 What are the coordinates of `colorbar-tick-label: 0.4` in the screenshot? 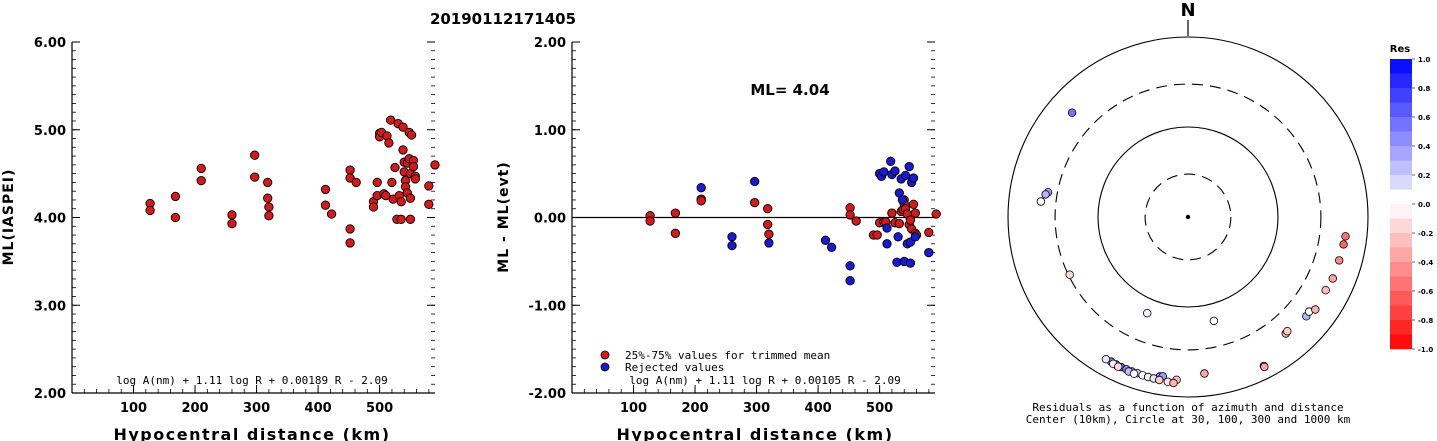 It's located at (1424, 147).